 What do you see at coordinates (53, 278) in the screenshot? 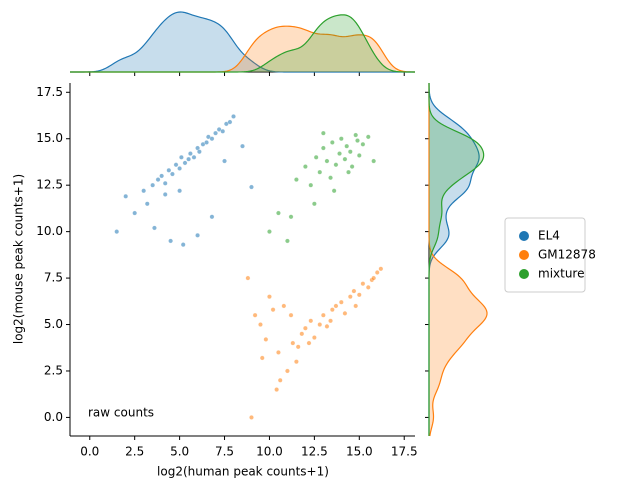
I see `y-tick-label: 7.5` at bounding box center [53, 278].